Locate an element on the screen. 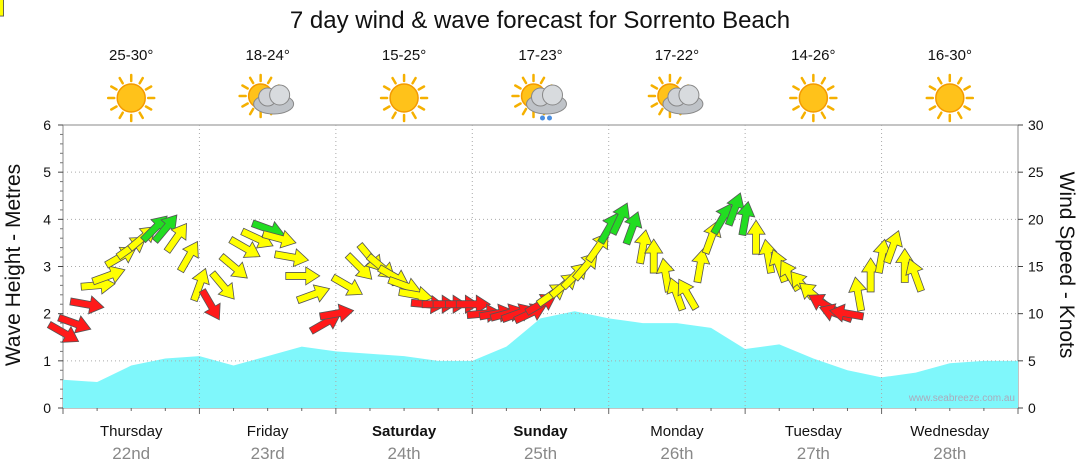 This screenshot has width=1080, height=475. day-temperature: 17-22° is located at coordinates (677, 55).